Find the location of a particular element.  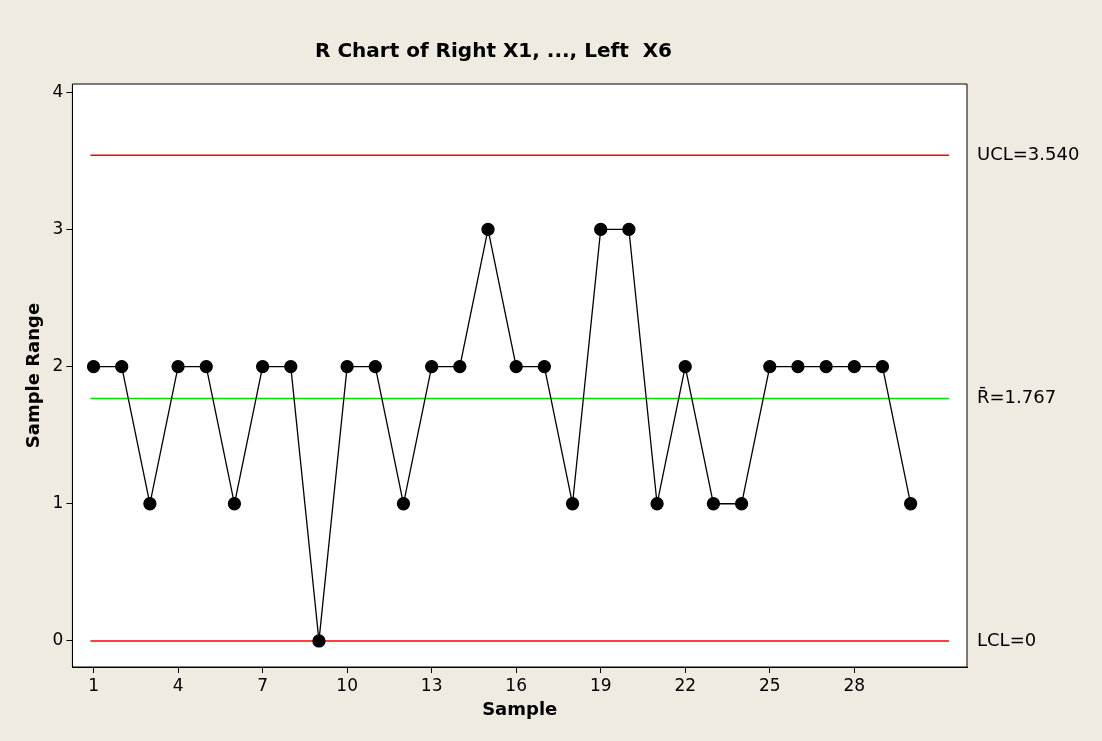

x-tick-label: 10 is located at coordinates (347, 684).